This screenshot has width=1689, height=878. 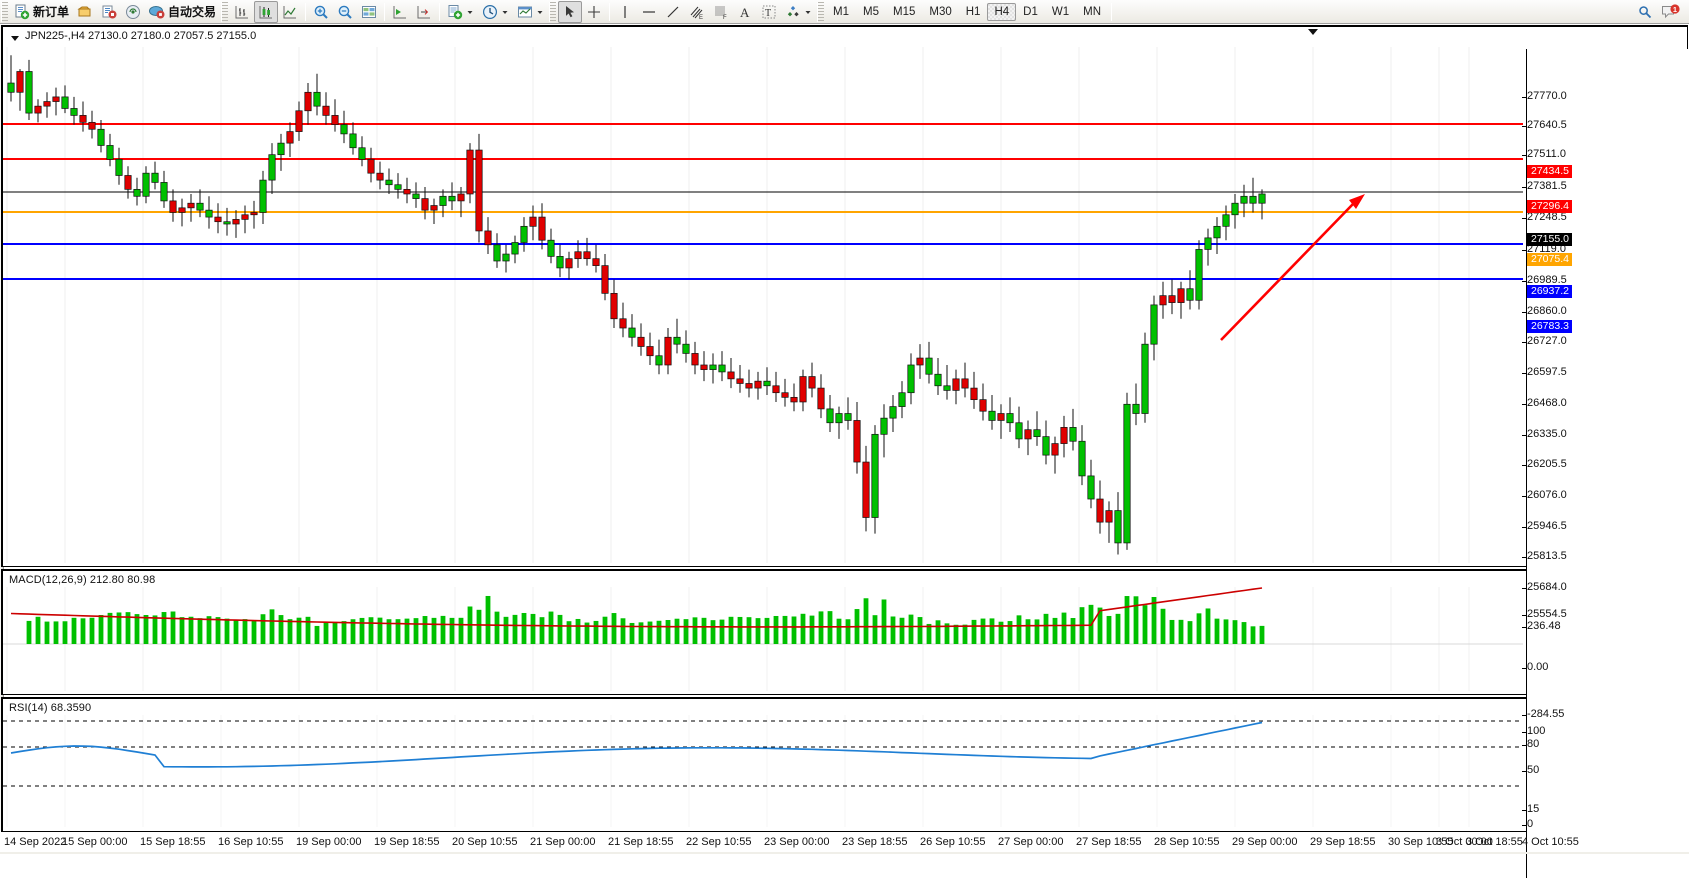 I want to click on macd-pane: MACD(12,26,9) 212.80 80.98, so click(x=844, y=632).